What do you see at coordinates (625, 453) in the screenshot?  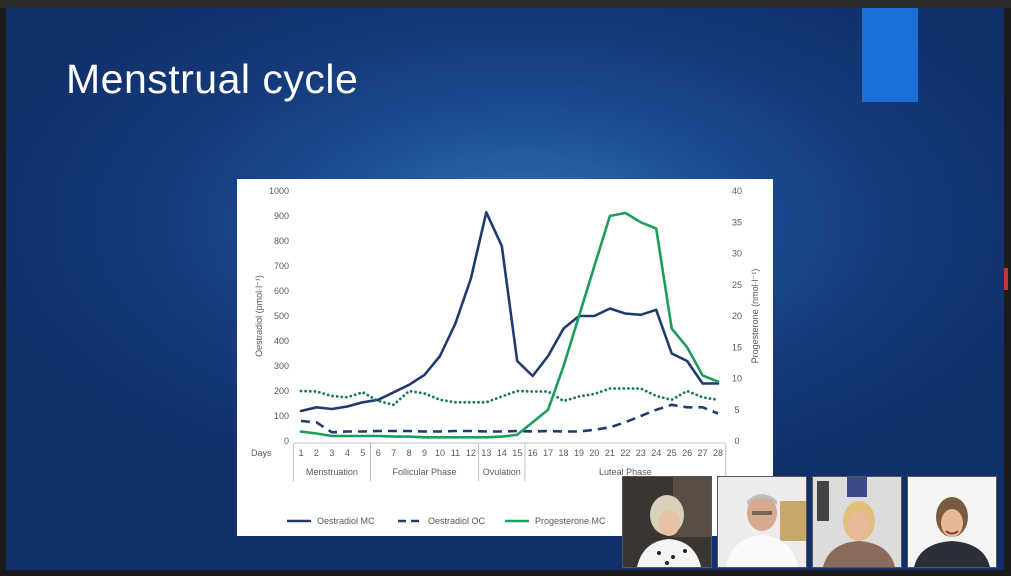 I see `x-tick-label: 22` at bounding box center [625, 453].